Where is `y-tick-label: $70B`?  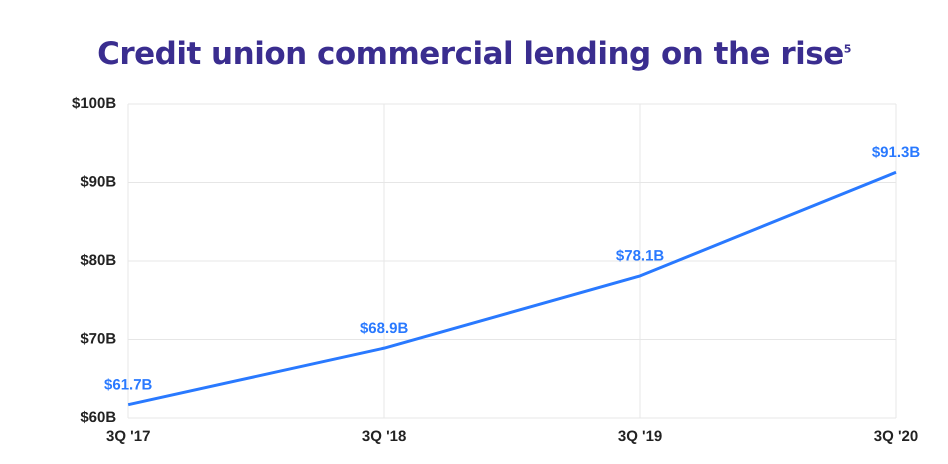
y-tick-label: $70B is located at coordinates (98, 339).